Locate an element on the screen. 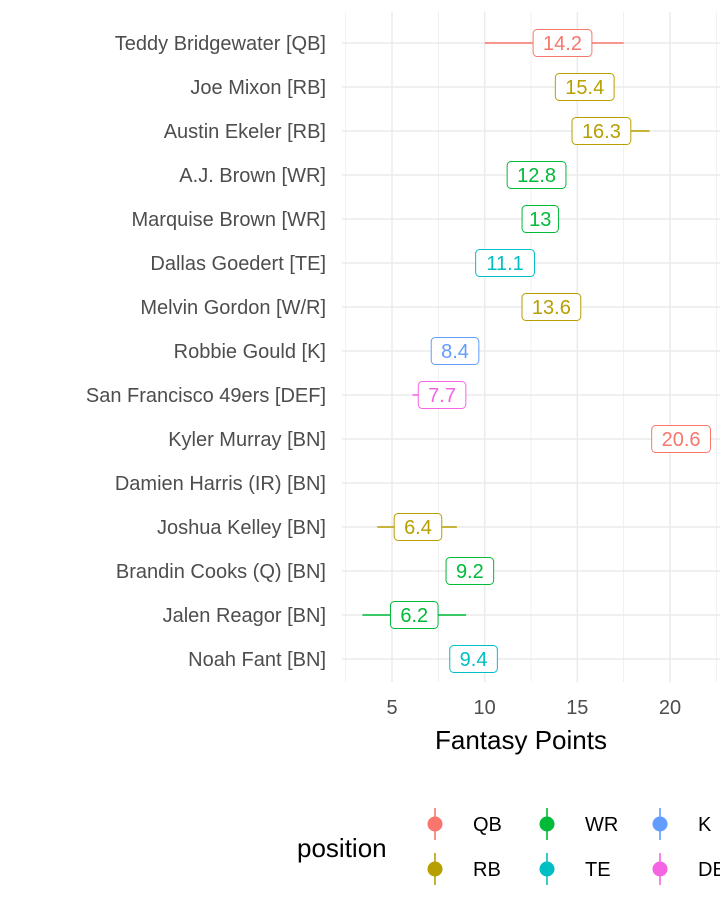  y-tick-label: Austin Ekeler [RB] is located at coordinates (245, 132).